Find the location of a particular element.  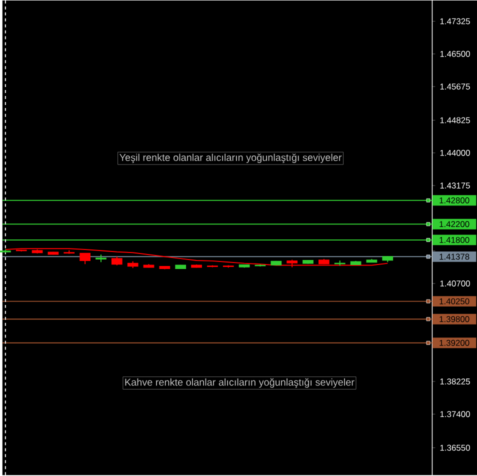

y-tick-label: 1.43175 is located at coordinates (455, 185).